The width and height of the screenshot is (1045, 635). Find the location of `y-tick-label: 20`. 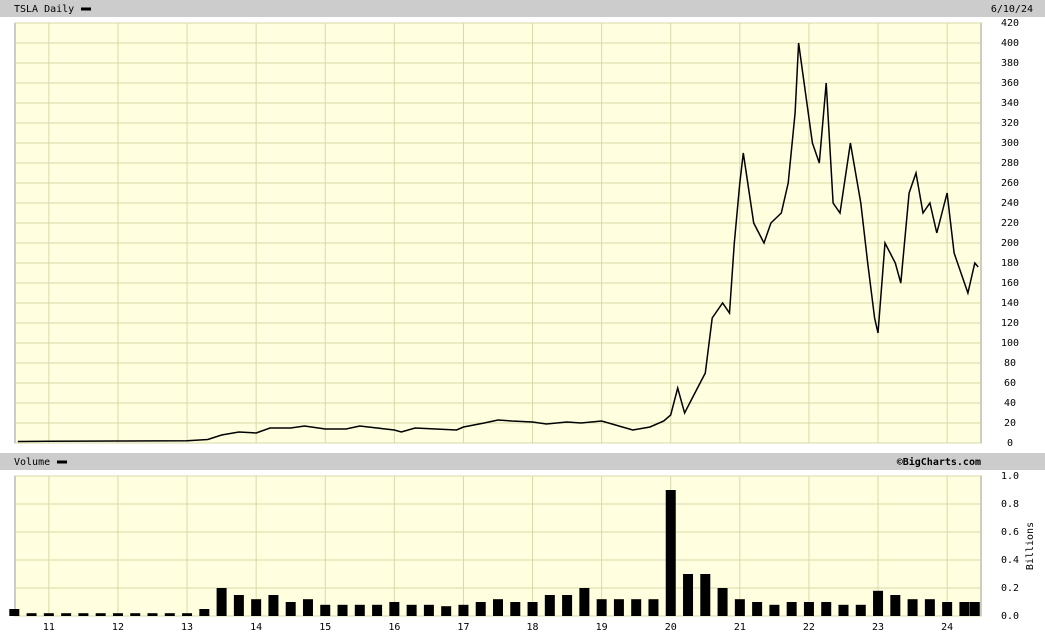

y-tick-label: 20 is located at coordinates (1010, 423).